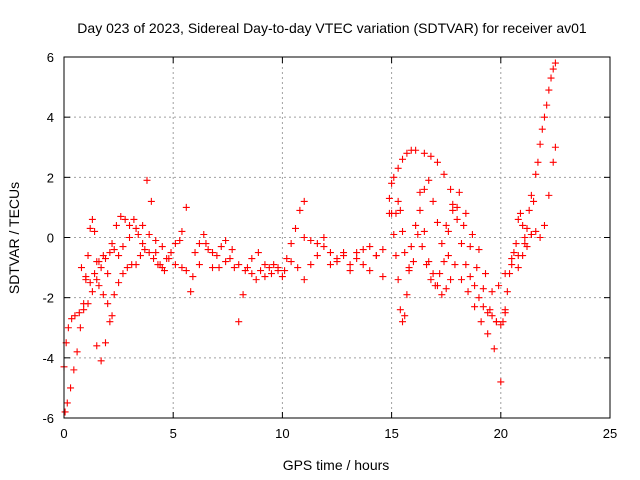  What do you see at coordinates (391, 433) in the screenshot?
I see `x-tick-label: 15` at bounding box center [391, 433].